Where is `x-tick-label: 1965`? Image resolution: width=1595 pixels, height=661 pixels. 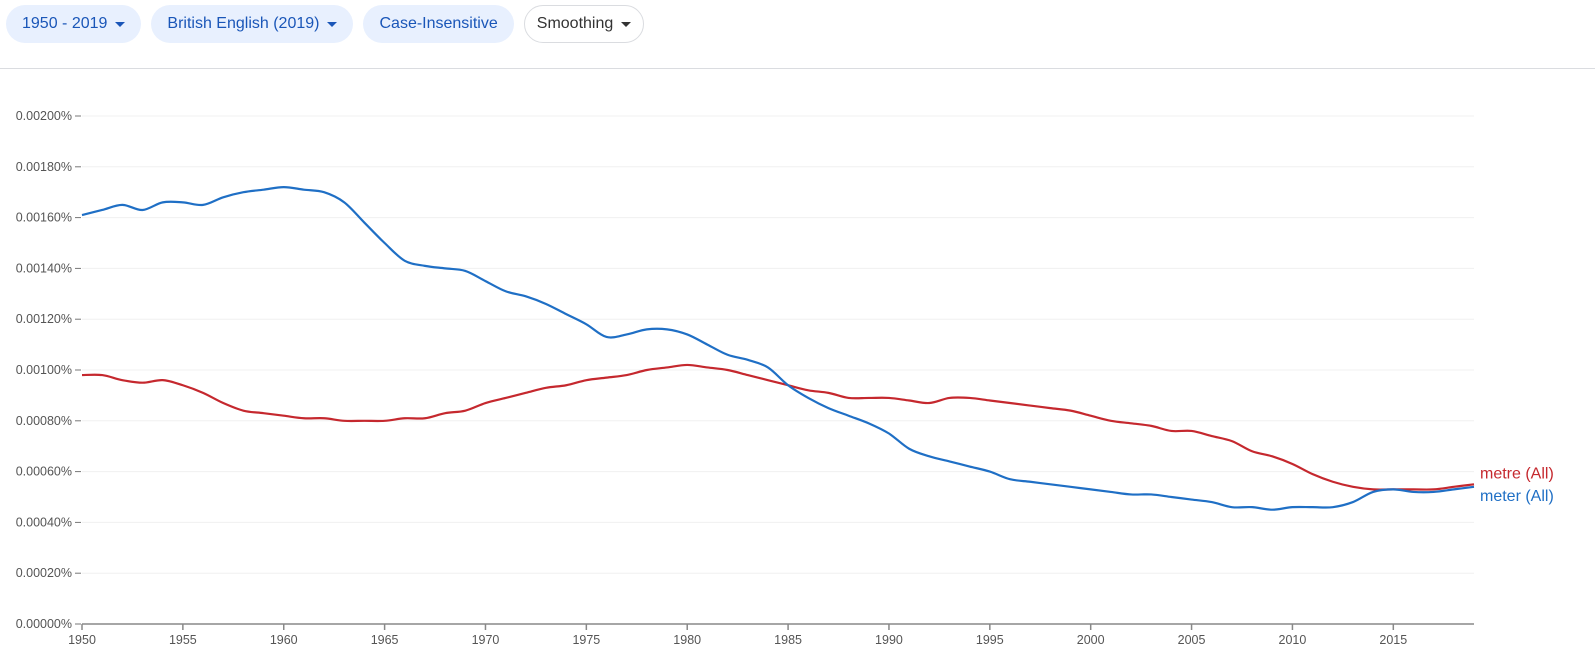
x-tick-label: 1965 is located at coordinates (385, 640).